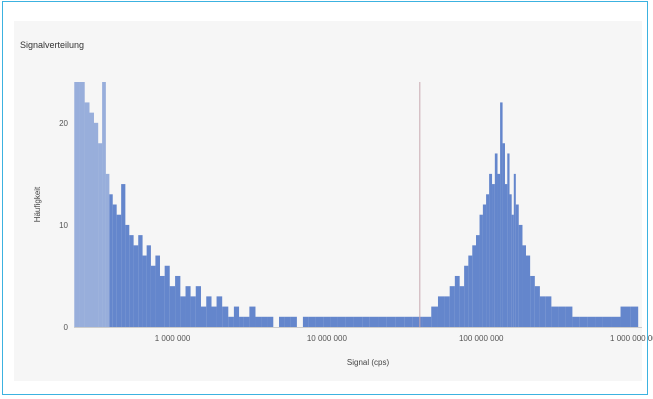  What do you see at coordinates (37, 204) in the screenshot?
I see `y-axis-label: Häufigkeit` at bounding box center [37, 204].